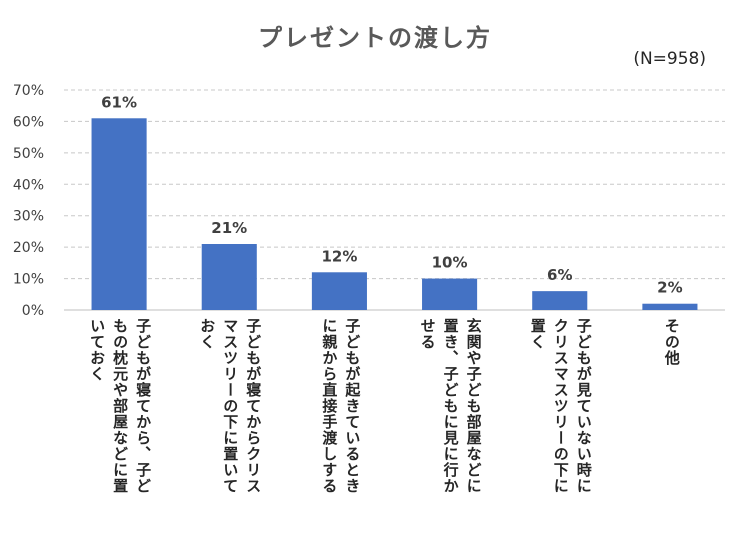  What do you see at coordinates (450, 263) in the screenshot?
I see `data-label: 10%` at bounding box center [450, 263].